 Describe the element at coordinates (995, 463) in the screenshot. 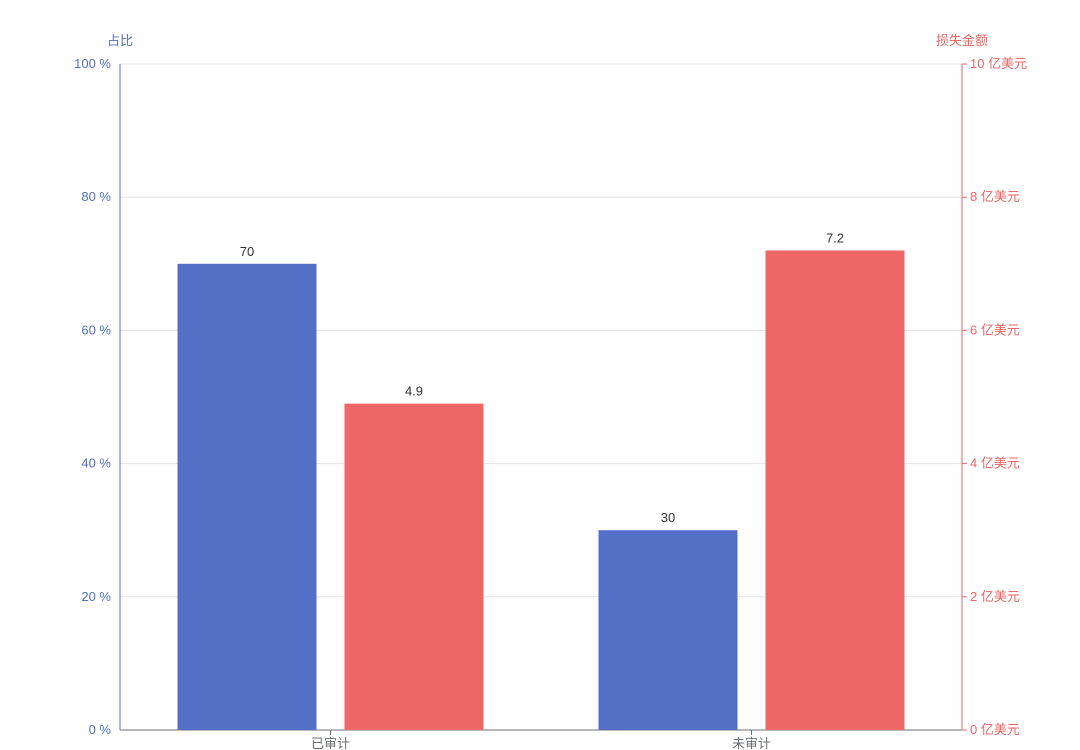

I see `right-tick-label: 4 亿美元` at that location.